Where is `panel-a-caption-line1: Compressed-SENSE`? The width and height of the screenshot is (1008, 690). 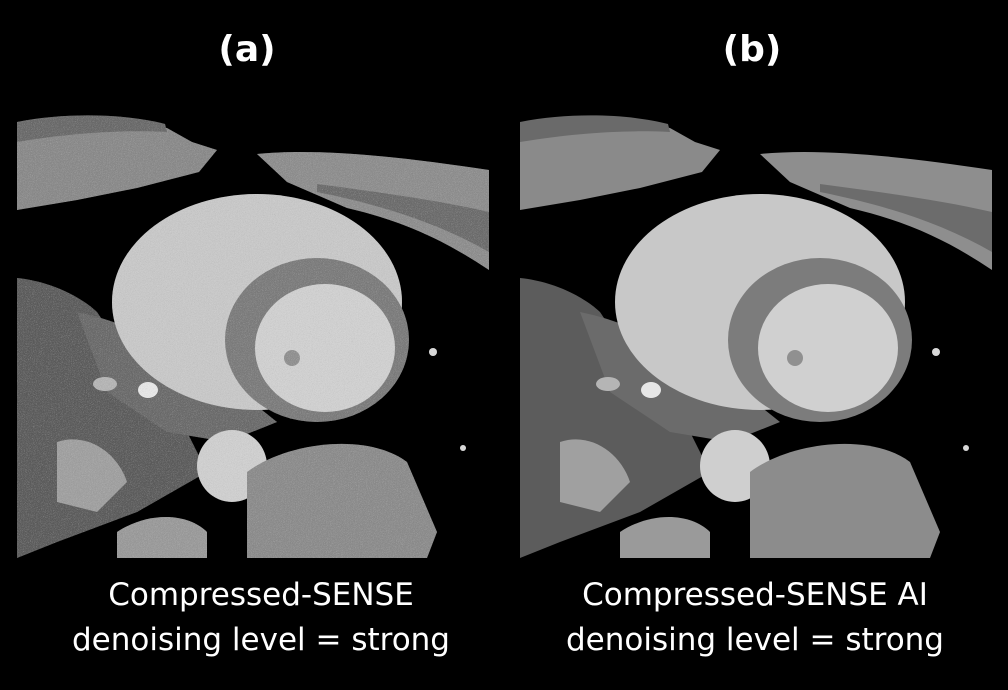
panel-a-caption-line1: Compressed-SENSE is located at coordinates (261, 595).